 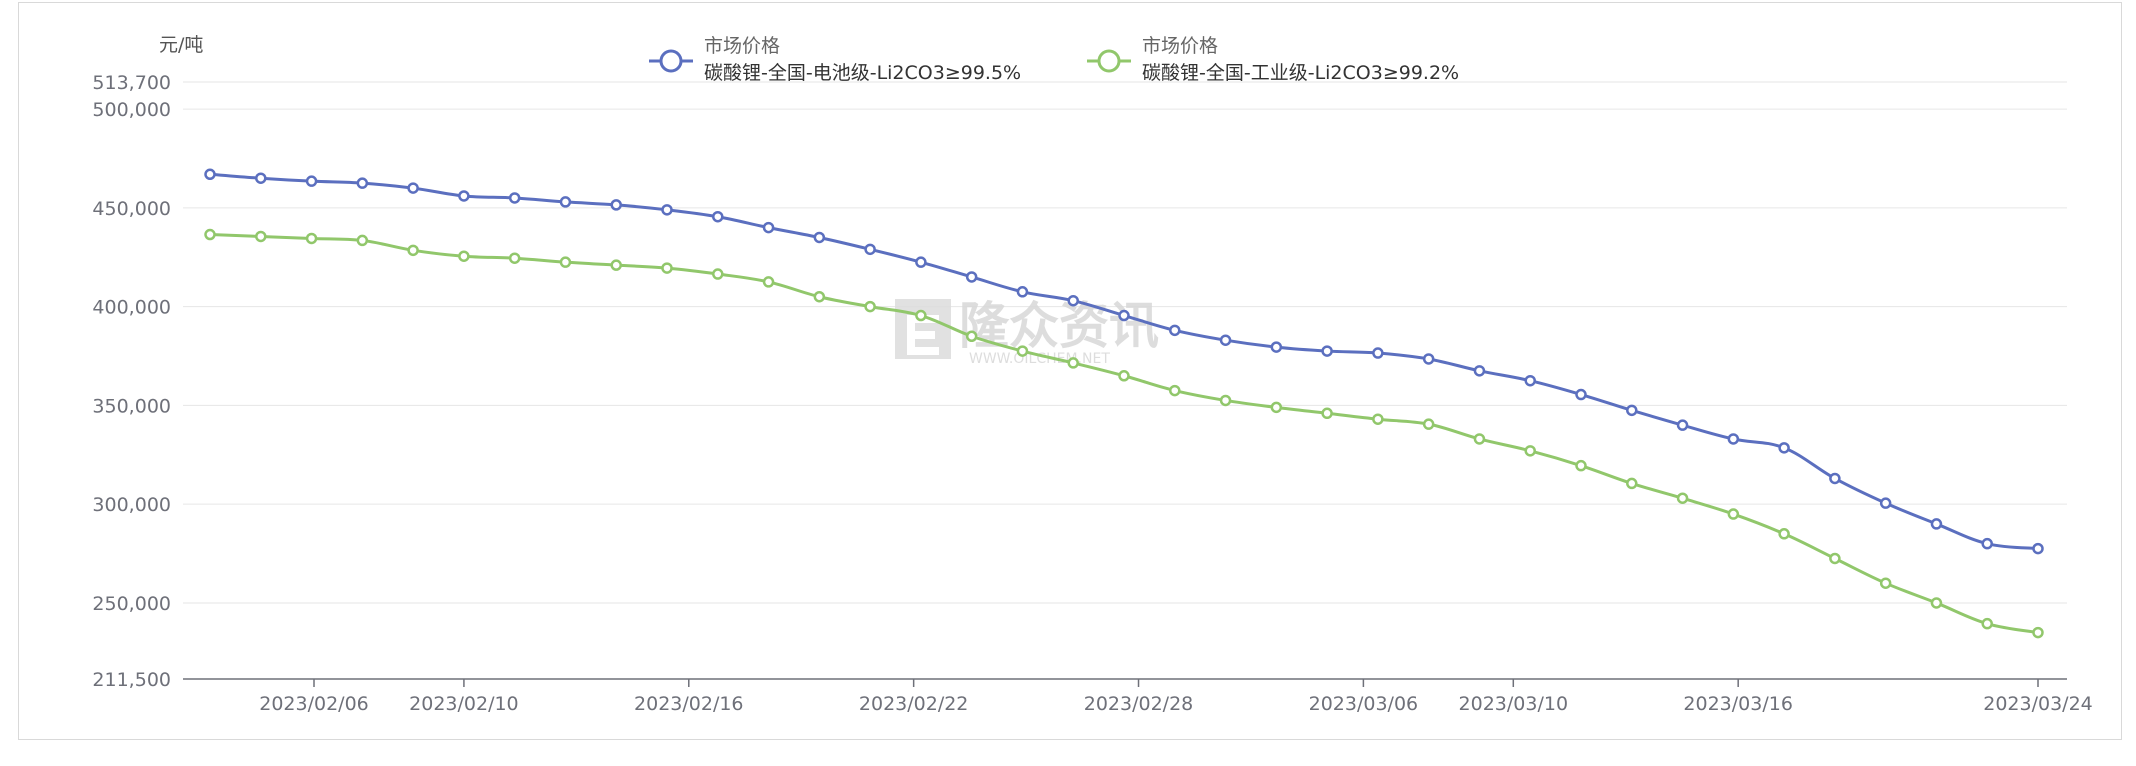 What do you see at coordinates (181, 45) in the screenshot?
I see `y-axis-unit: 元/吨` at bounding box center [181, 45].